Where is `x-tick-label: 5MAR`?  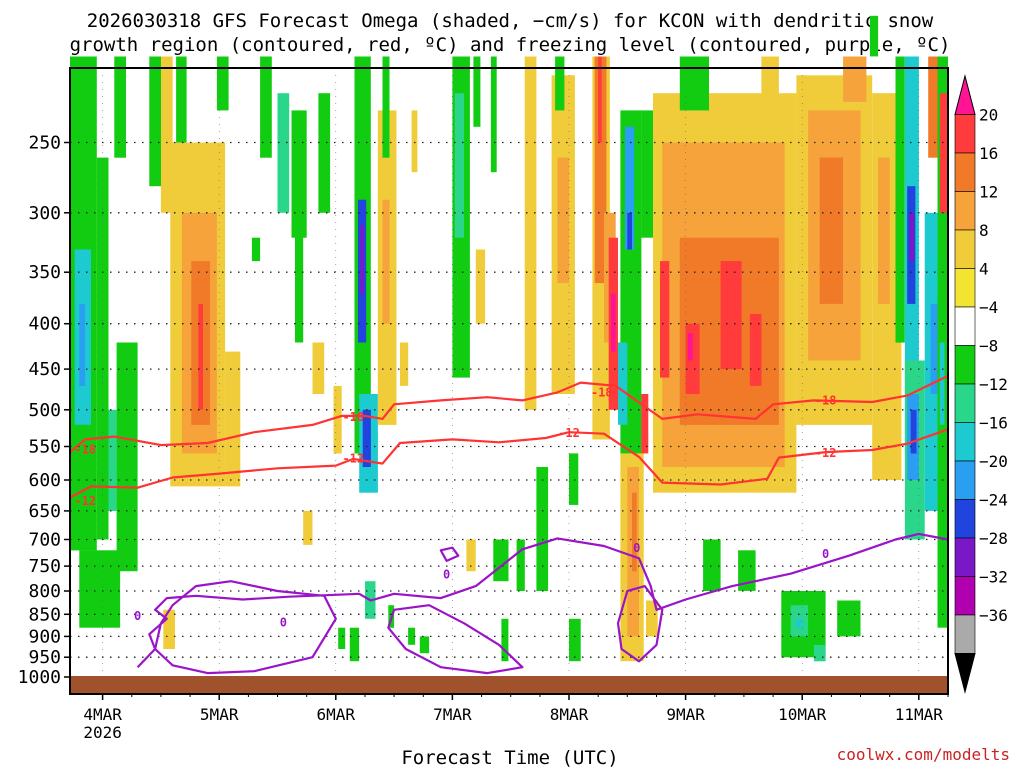 x-tick-label: 5MAR is located at coordinates (219, 714).